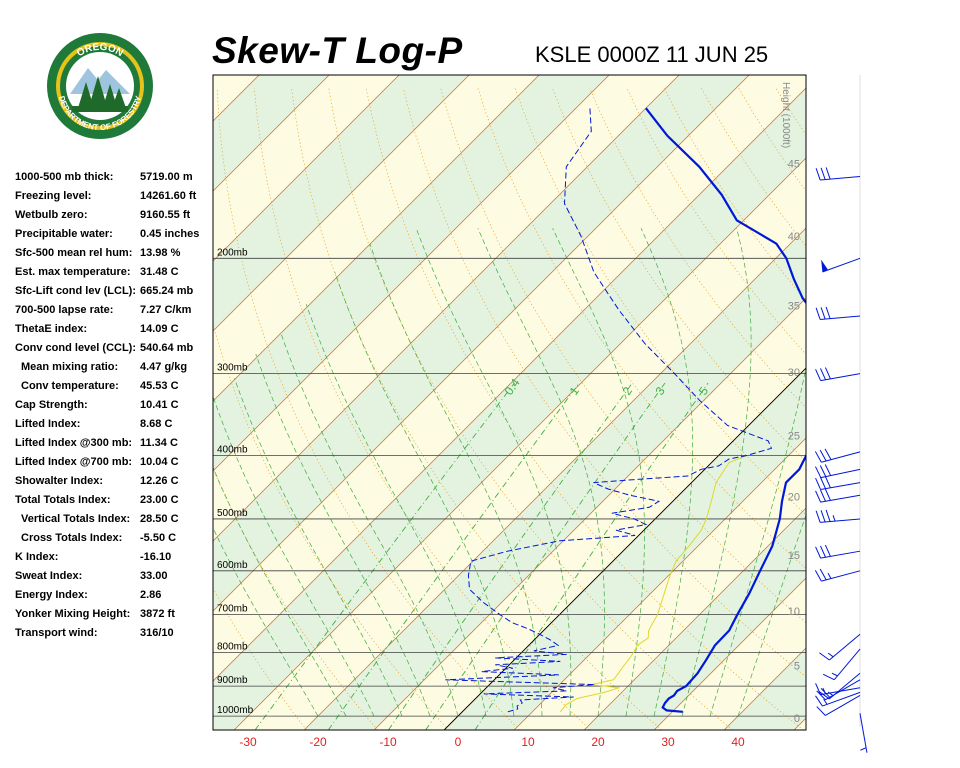  Describe the element at coordinates (115, 500) in the screenshot. I see `index-row: Total Totals Index: 23.00 C` at that location.